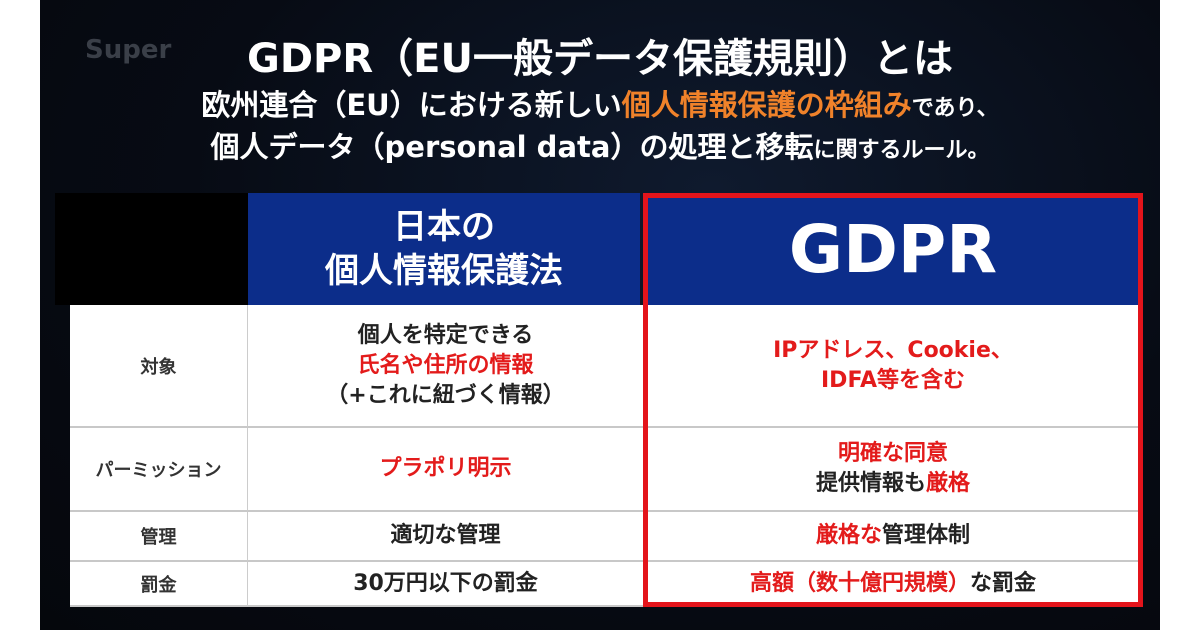 This screenshot has height=630, width=1200. What do you see at coordinates (128, 50) in the screenshot?
I see `watermark-logo: Super` at bounding box center [128, 50].